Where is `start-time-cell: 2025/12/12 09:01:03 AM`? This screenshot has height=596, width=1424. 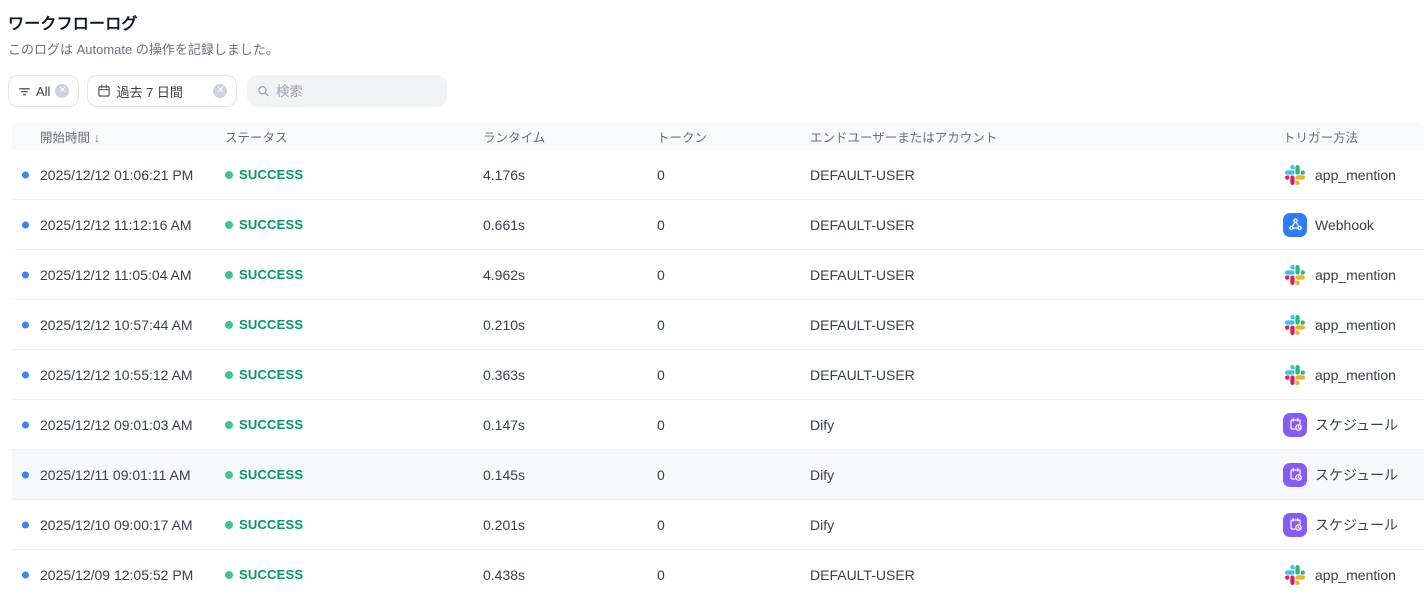 start-time-cell: 2025/12/12 09:01:03 AM is located at coordinates (118, 425).